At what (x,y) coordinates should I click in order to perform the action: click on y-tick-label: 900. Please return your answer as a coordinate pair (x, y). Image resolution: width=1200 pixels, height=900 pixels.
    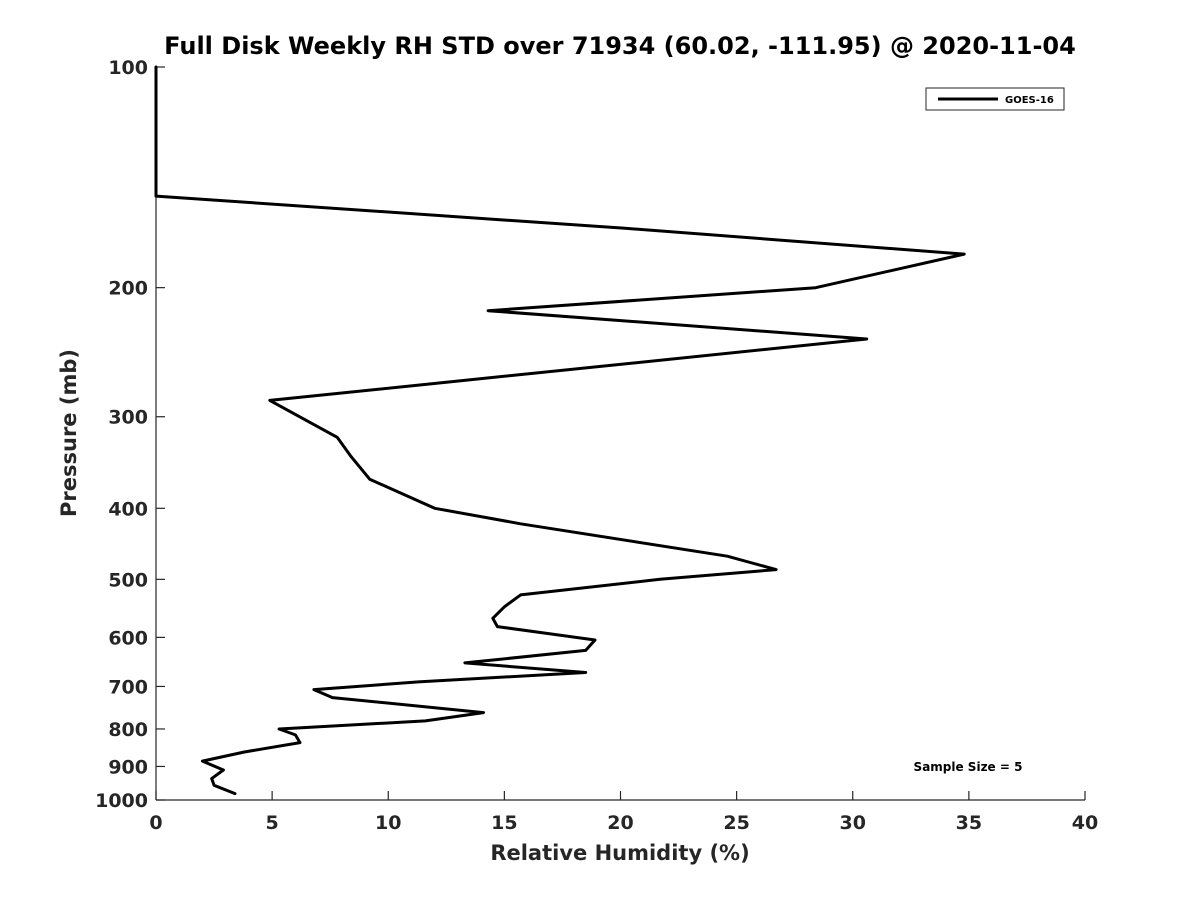
    Looking at the image, I should click on (128, 767).